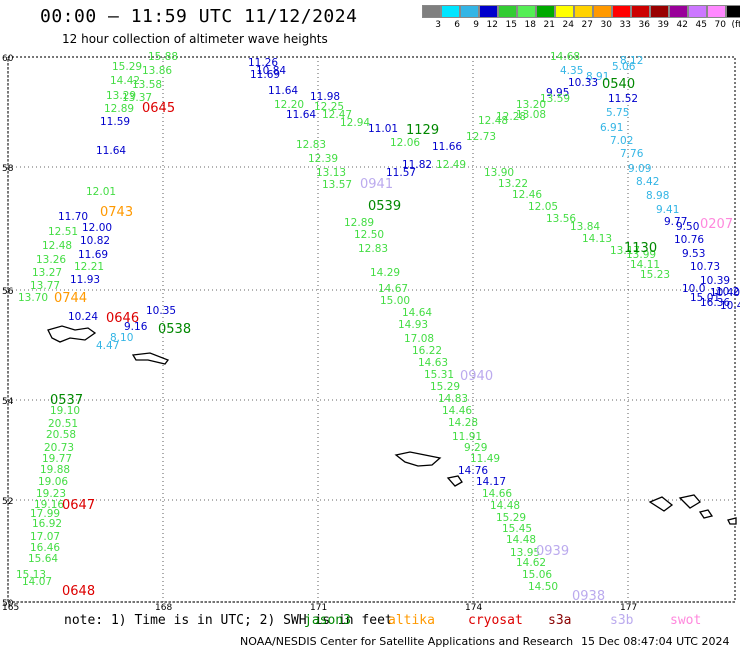 The width and height of the screenshot is (740, 650). Describe the element at coordinates (413, 325) in the screenshot. I see `wave-height-value: 14.93` at that location.